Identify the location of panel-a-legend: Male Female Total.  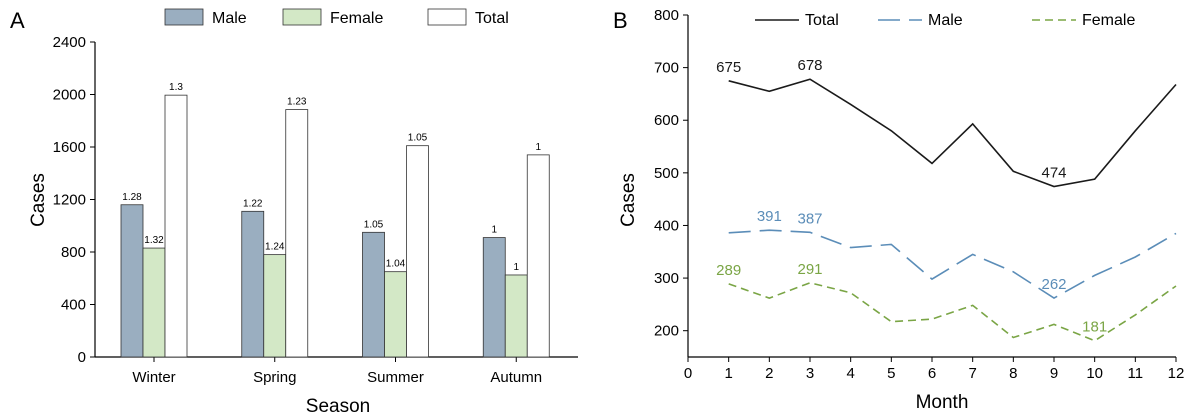
(336, 17).